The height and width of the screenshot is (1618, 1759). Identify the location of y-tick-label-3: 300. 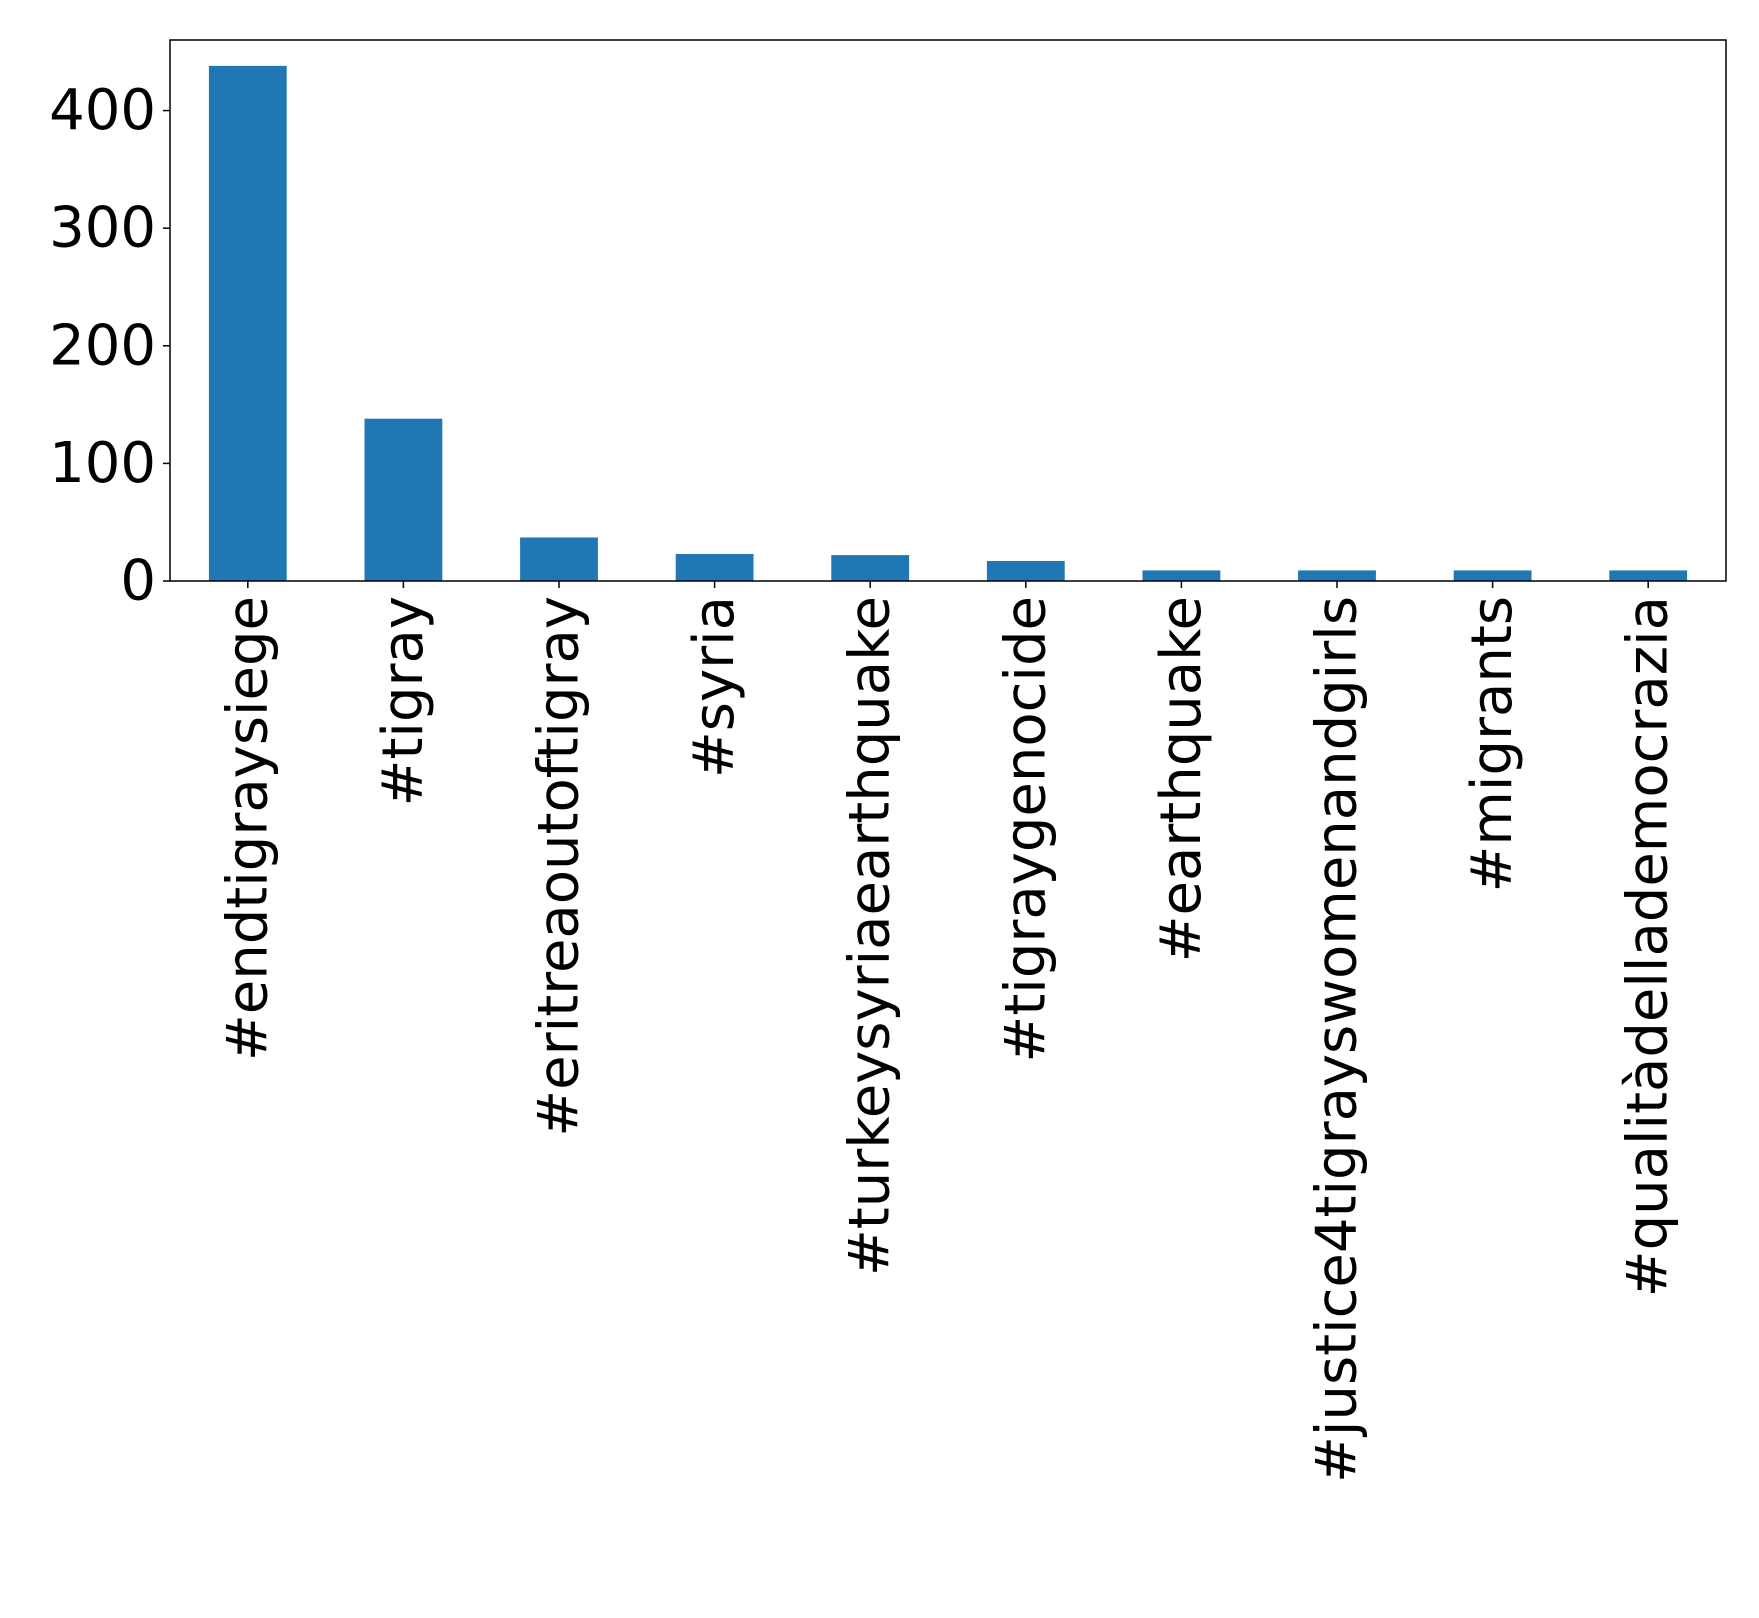
(102, 228).